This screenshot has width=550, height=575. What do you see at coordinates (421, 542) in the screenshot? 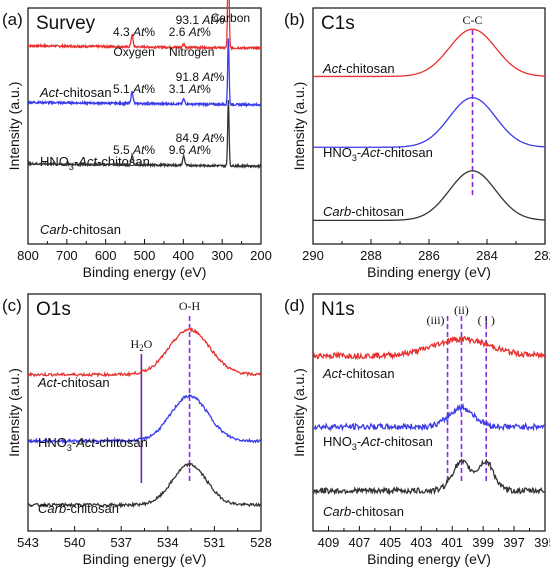
I see `x-tick-label: 403` at bounding box center [421, 542].